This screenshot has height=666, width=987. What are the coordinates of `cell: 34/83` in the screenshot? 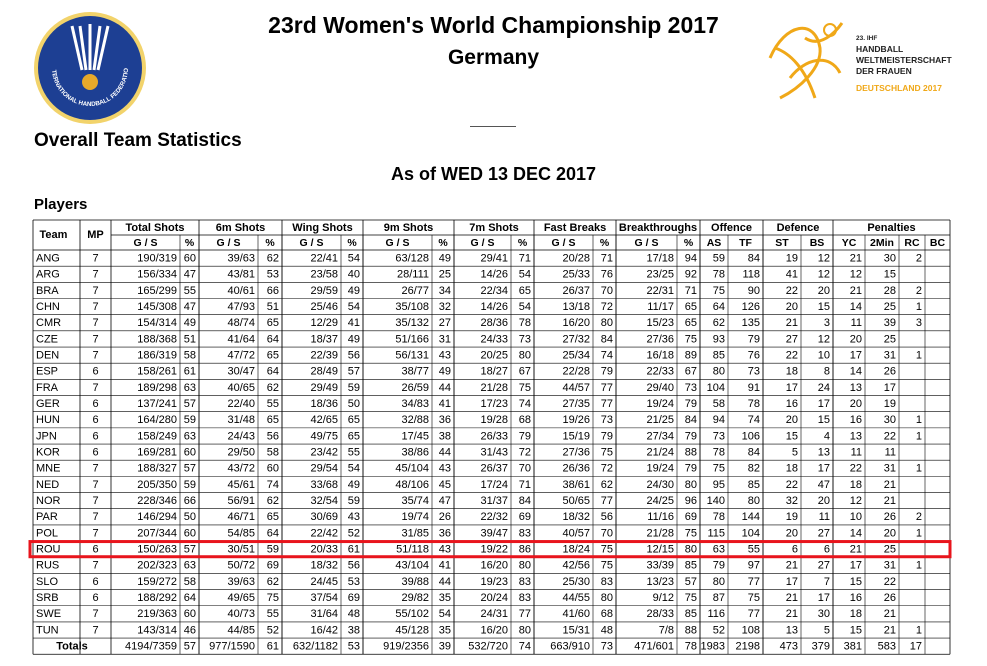 It's located at (415, 404).